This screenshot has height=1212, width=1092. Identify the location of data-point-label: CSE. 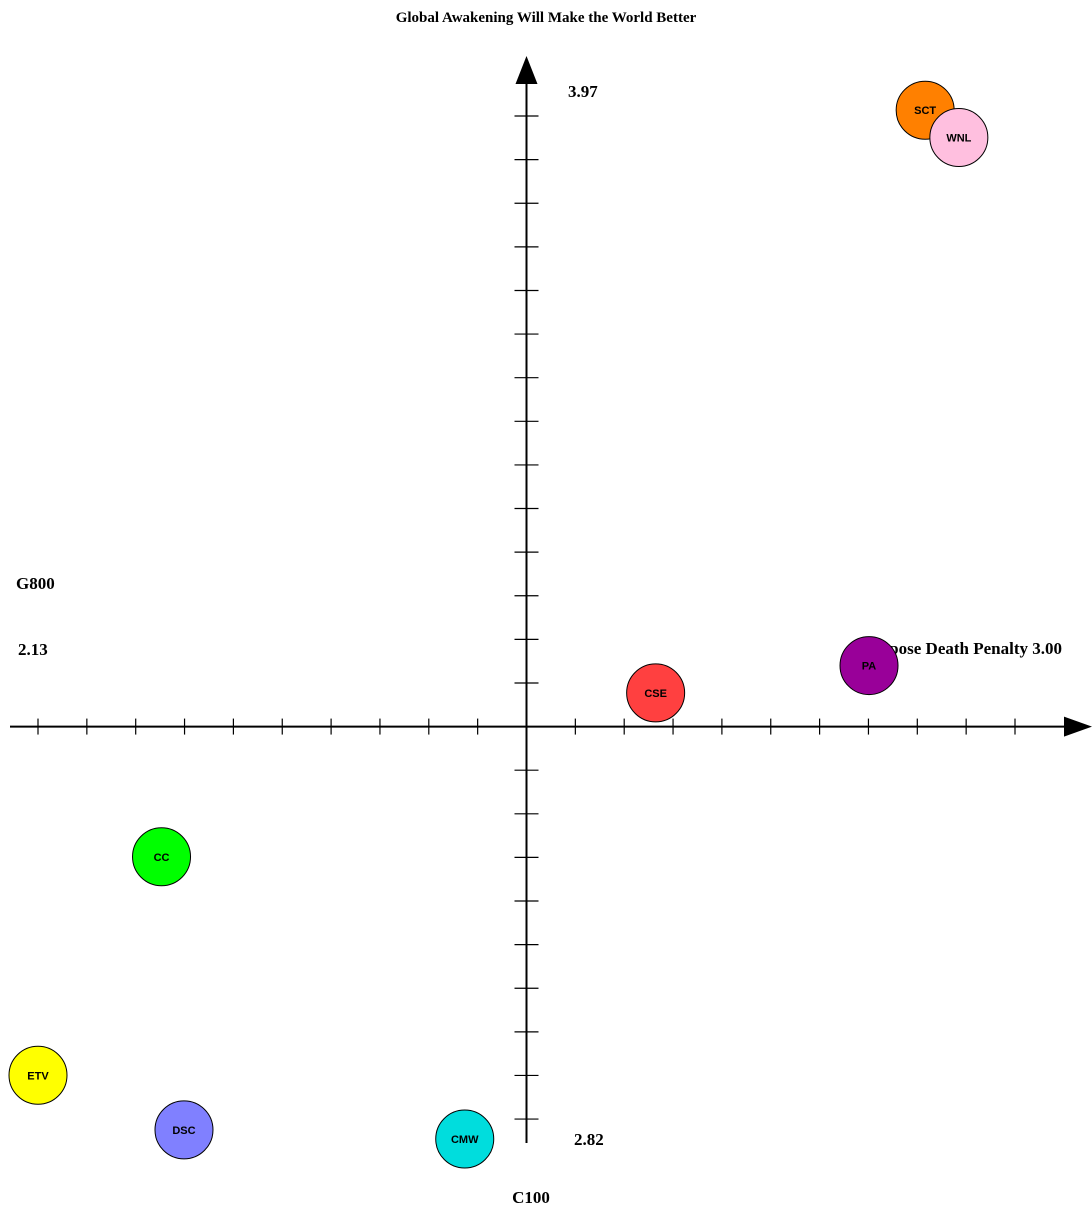
(655, 694).